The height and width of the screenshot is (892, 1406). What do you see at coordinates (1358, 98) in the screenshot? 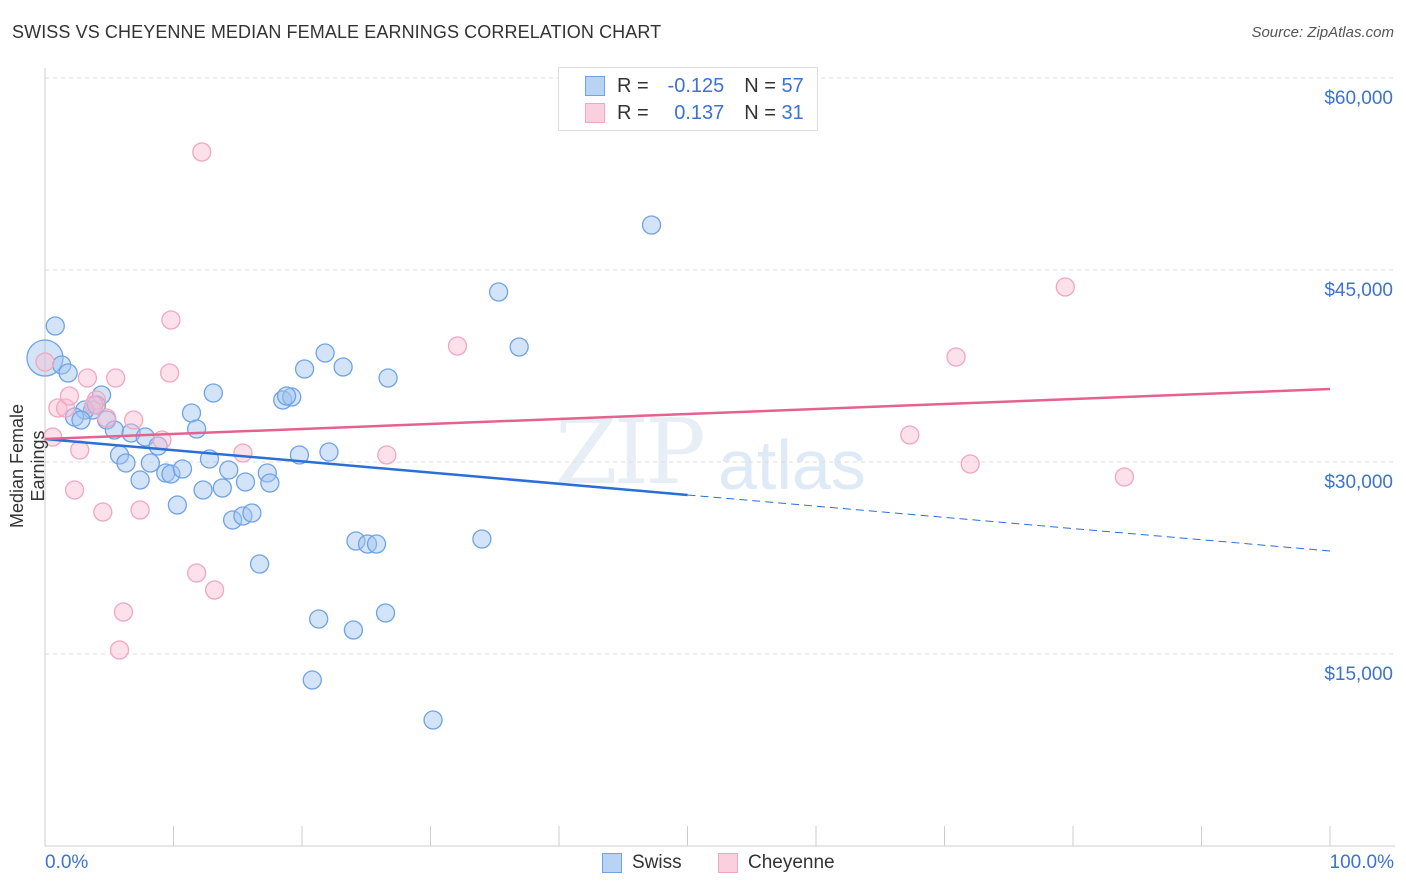
I see `y-tick-label: $60,000` at bounding box center [1358, 98].